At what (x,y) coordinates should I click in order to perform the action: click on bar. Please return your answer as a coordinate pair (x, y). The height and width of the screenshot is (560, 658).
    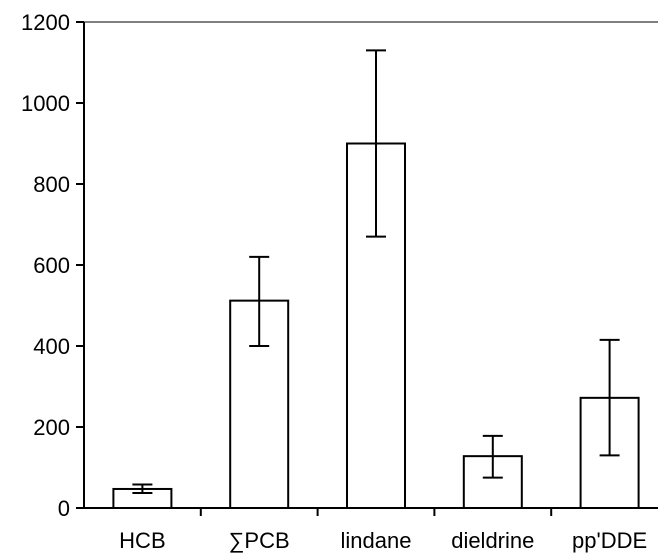
    Looking at the image, I should click on (376, 325).